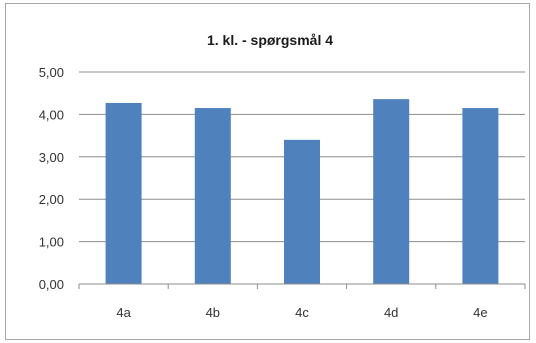 The height and width of the screenshot is (343, 536). I want to click on bar-4c, so click(302, 211).